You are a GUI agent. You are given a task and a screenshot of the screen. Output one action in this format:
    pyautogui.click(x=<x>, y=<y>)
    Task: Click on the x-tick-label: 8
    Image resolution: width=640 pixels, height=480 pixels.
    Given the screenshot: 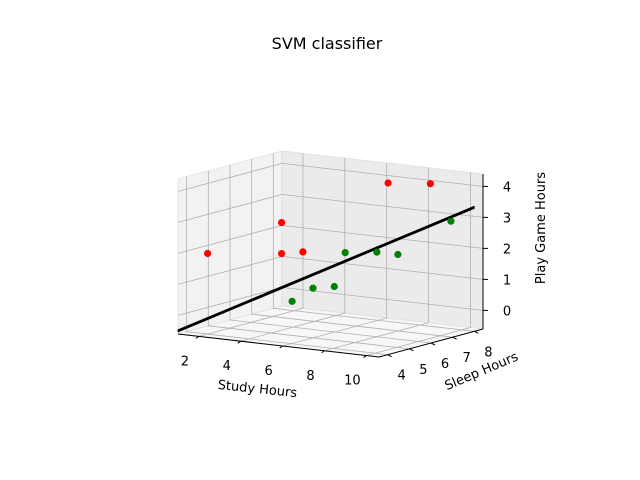 What is the action you would take?
    pyautogui.click(x=310, y=376)
    